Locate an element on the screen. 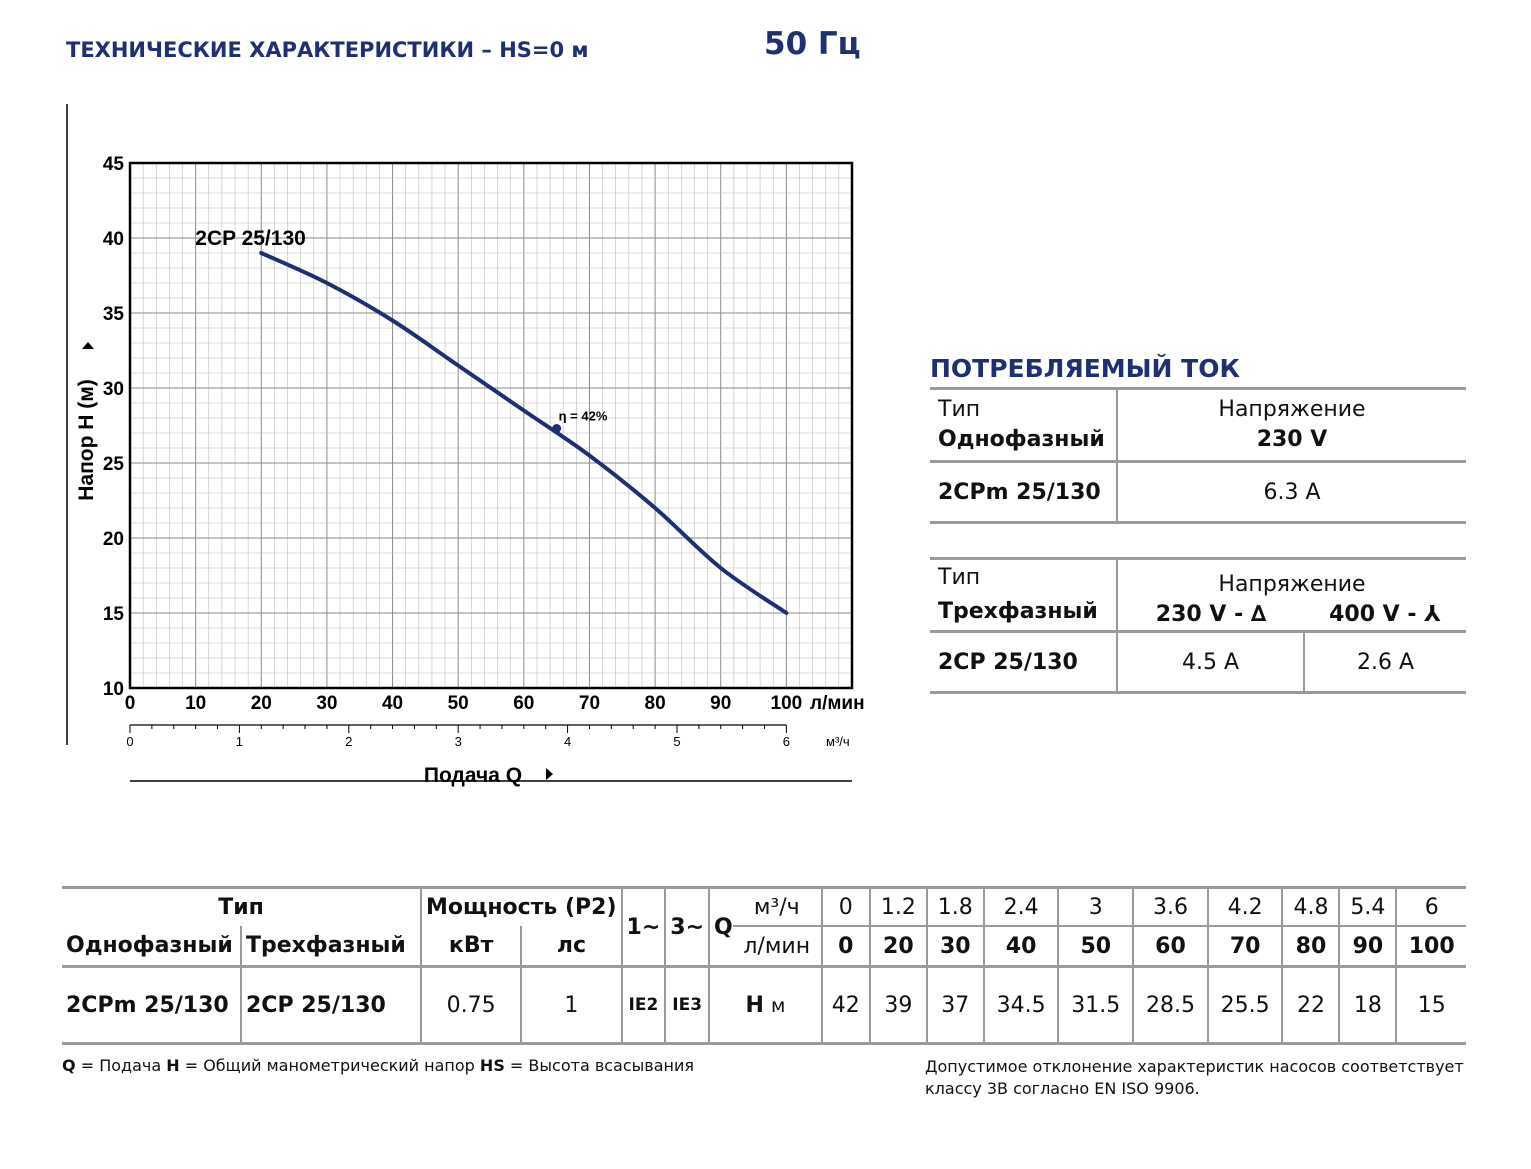 The width and height of the screenshot is (1531, 1169). spec-single-model: 2CPm 25/130 is located at coordinates (151, 1005).